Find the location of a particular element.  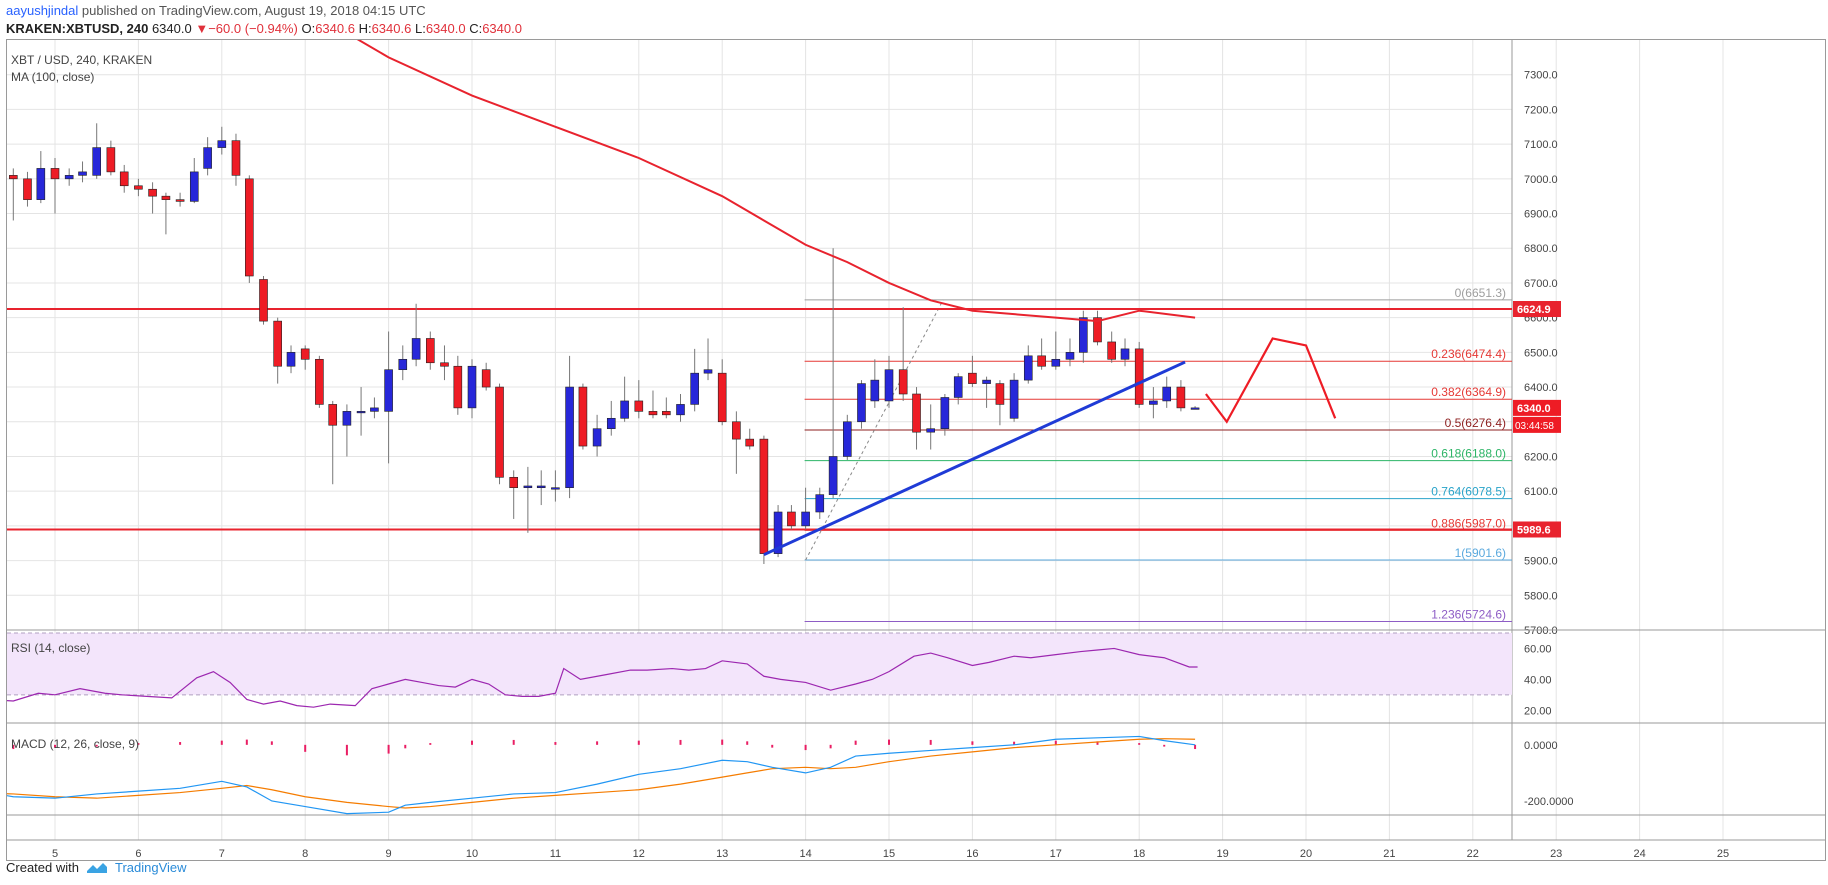

y-tick-label: 6700.0 is located at coordinates (1541, 284).